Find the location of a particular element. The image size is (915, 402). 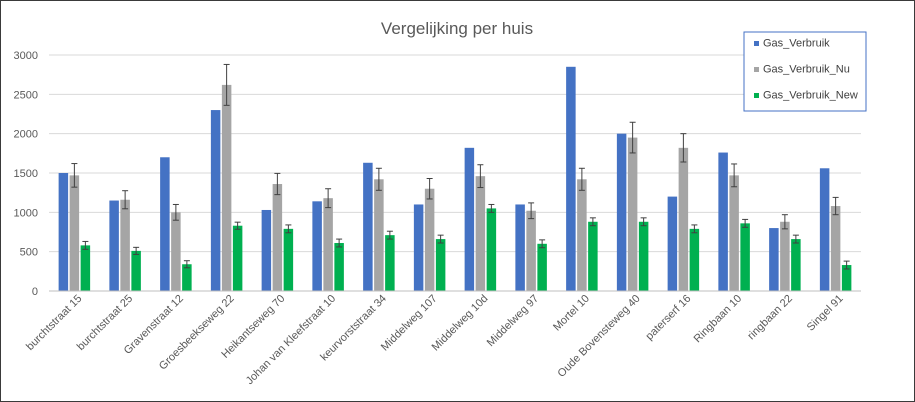

x-tick-label: Mortel 10 is located at coordinates (571, 313).